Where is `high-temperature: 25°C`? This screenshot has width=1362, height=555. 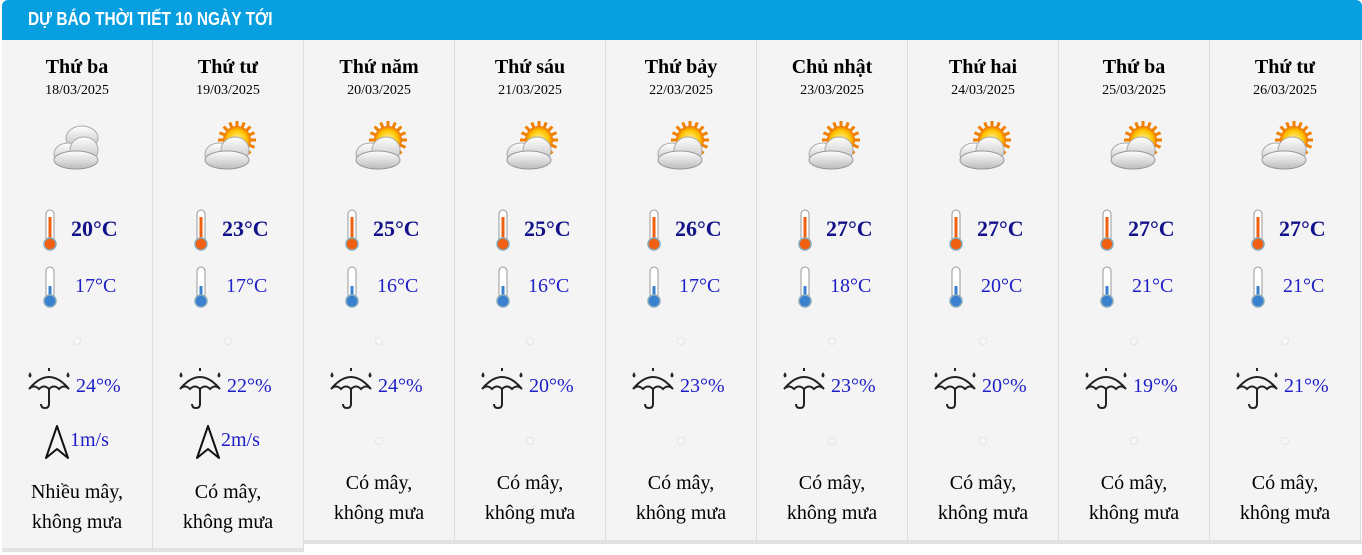
high-temperature: 25°C is located at coordinates (547, 228).